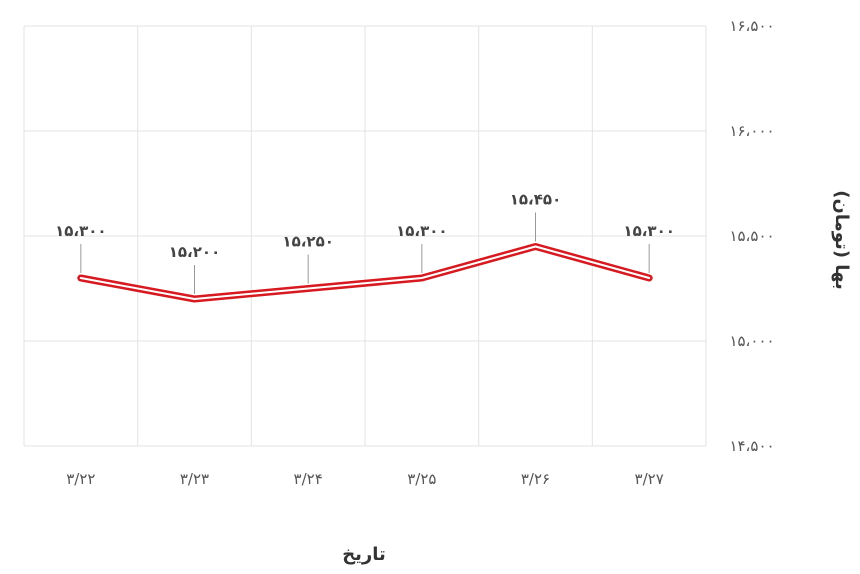 Image resolution: width=860 pixels, height=574 pixels. What do you see at coordinates (364, 554) in the screenshot?
I see `x-axis-title: تاریخ` at bounding box center [364, 554].